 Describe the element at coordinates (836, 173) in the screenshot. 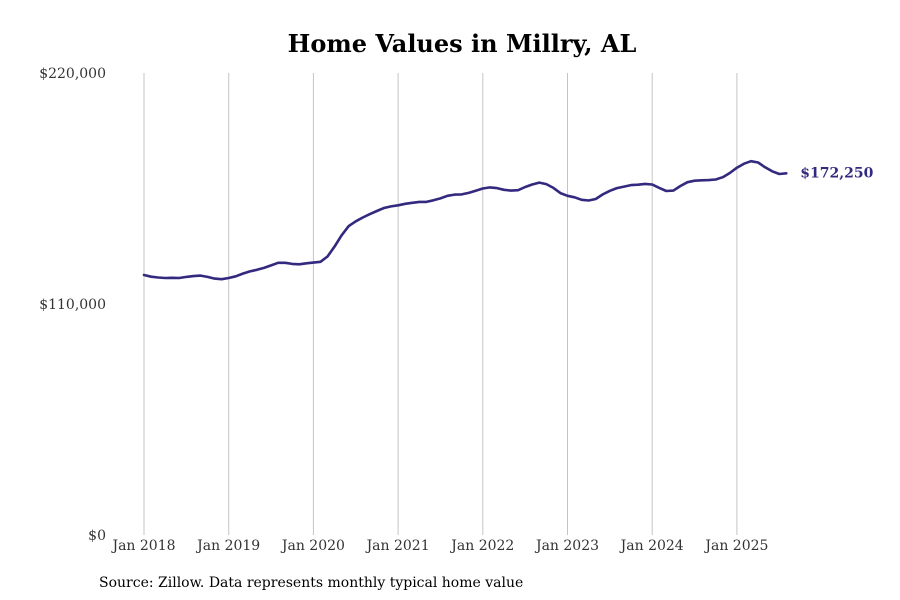

I see `end-value-label: $172,250` at that location.